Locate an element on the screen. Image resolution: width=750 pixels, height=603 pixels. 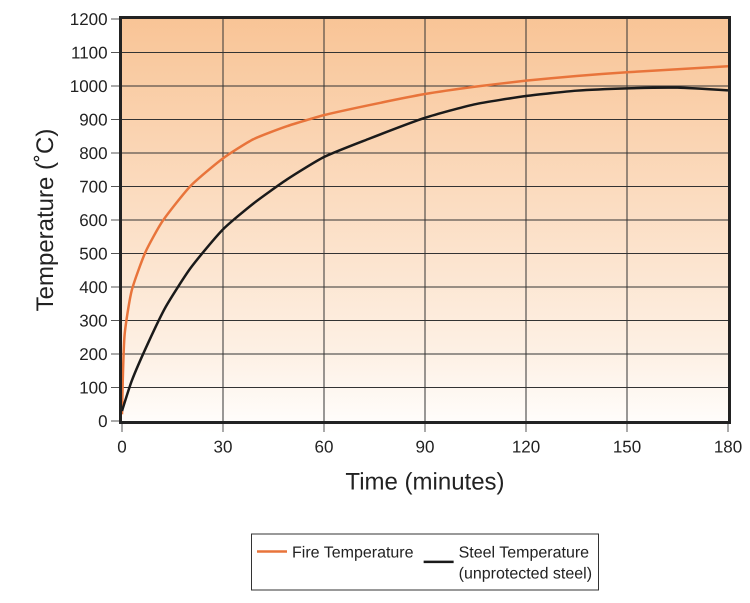
x-axis-title: Time (minutes) is located at coordinates (425, 482).